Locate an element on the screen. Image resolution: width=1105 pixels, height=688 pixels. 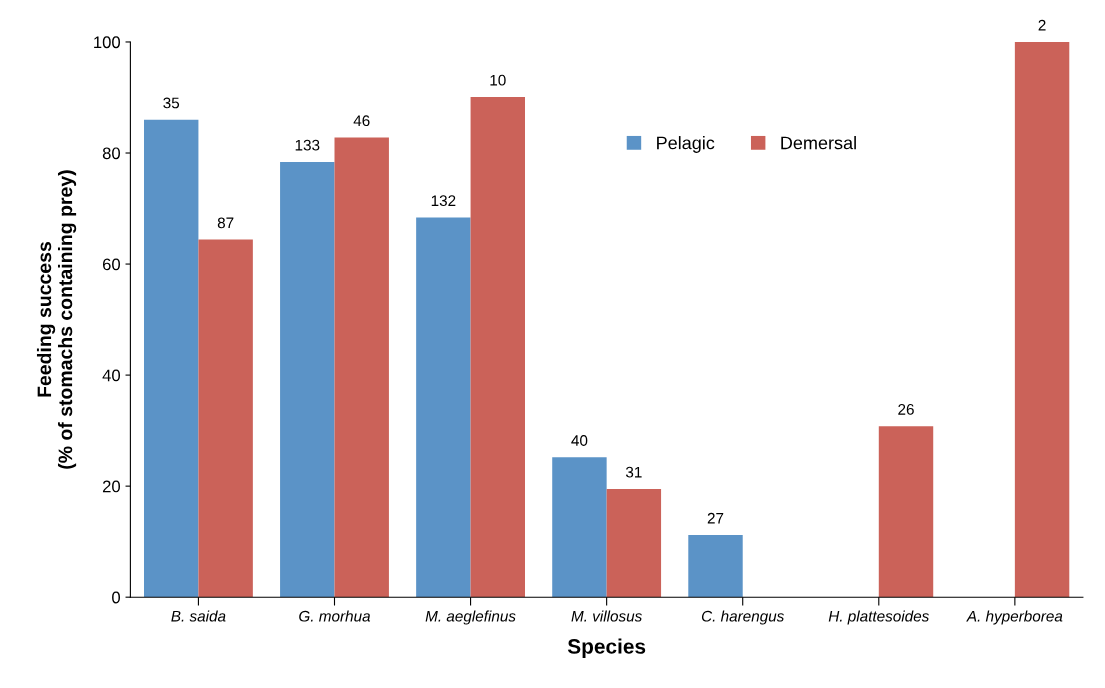
x-tick-label: A. hyperborea is located at coordinates (1014, 617).